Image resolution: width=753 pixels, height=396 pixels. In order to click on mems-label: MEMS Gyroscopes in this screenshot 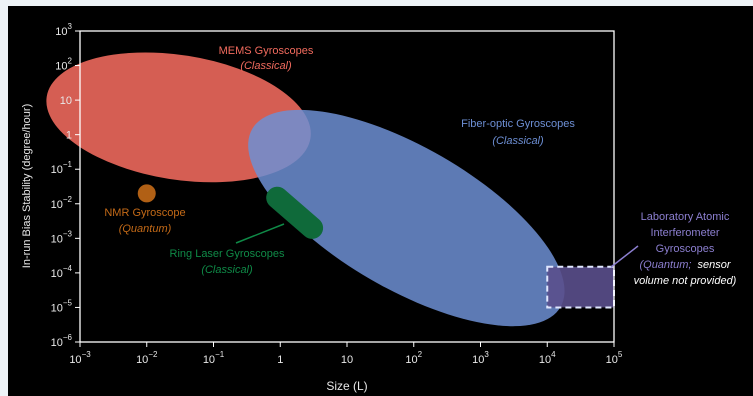, I will do `click(266, 51)`.